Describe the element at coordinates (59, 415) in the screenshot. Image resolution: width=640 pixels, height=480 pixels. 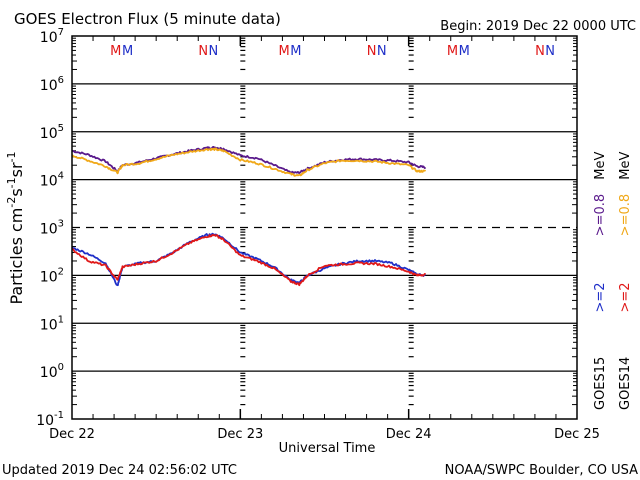
I see `y-tick-exp: -1` at that location.